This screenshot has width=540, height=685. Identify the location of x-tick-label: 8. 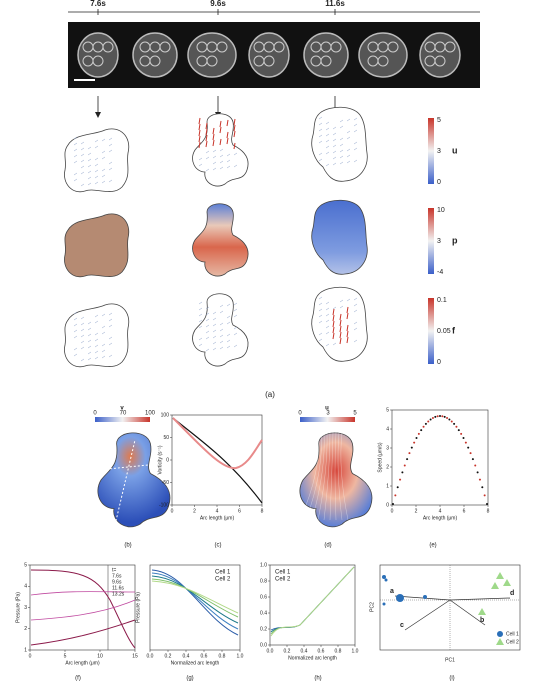
(488, 511).